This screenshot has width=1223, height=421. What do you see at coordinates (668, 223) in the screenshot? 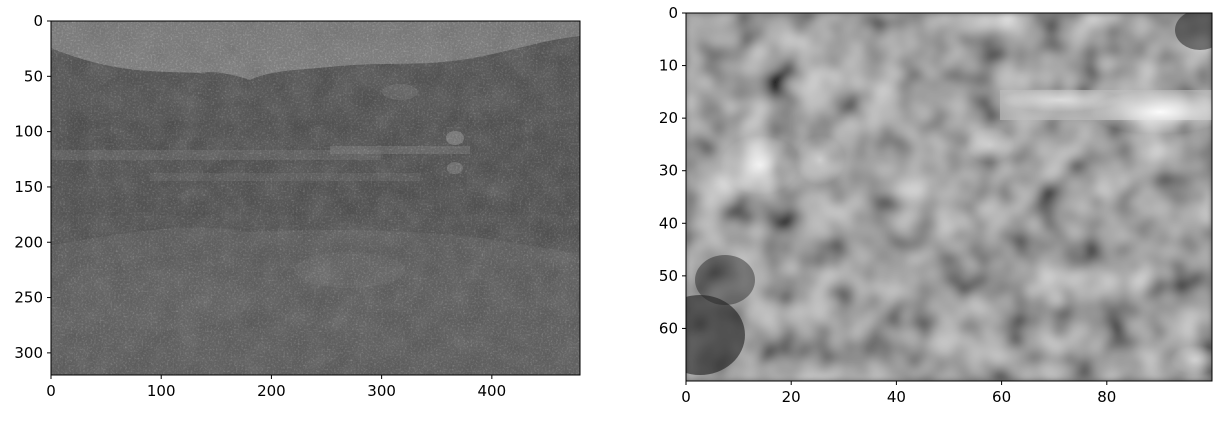
I see `right-y-tick-label: 40` at bounding box center [668, 223].